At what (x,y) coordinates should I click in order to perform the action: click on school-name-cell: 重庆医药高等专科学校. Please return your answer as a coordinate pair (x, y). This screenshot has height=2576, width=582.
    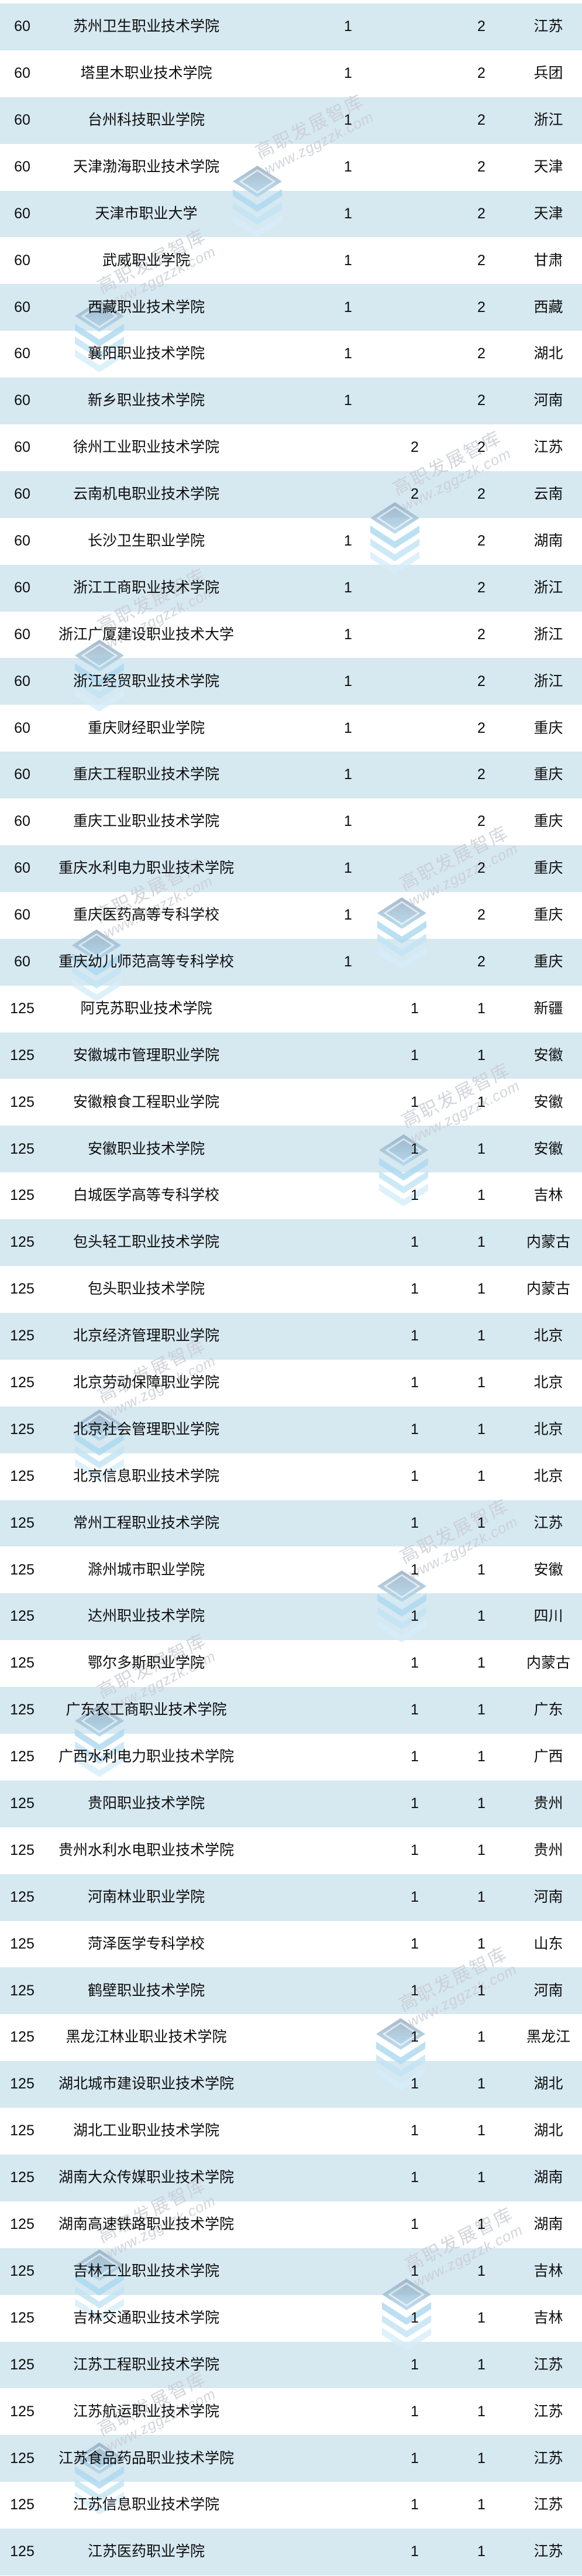
    Looking at the image, I should click on (146, 915).